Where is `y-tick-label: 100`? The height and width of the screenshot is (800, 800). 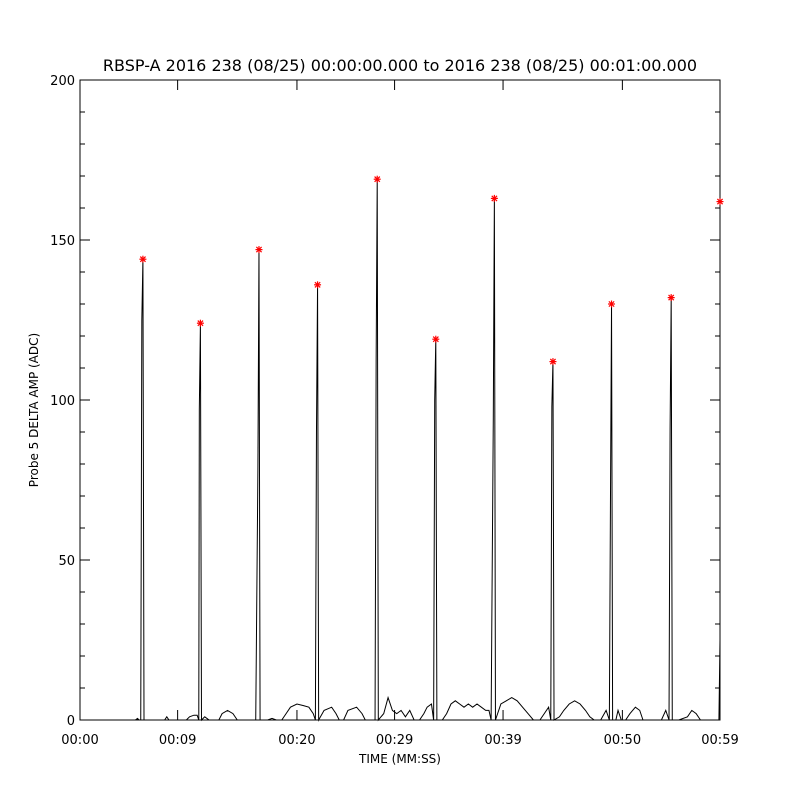 y-tick-label: 100 is located at coordinates (62, 401).